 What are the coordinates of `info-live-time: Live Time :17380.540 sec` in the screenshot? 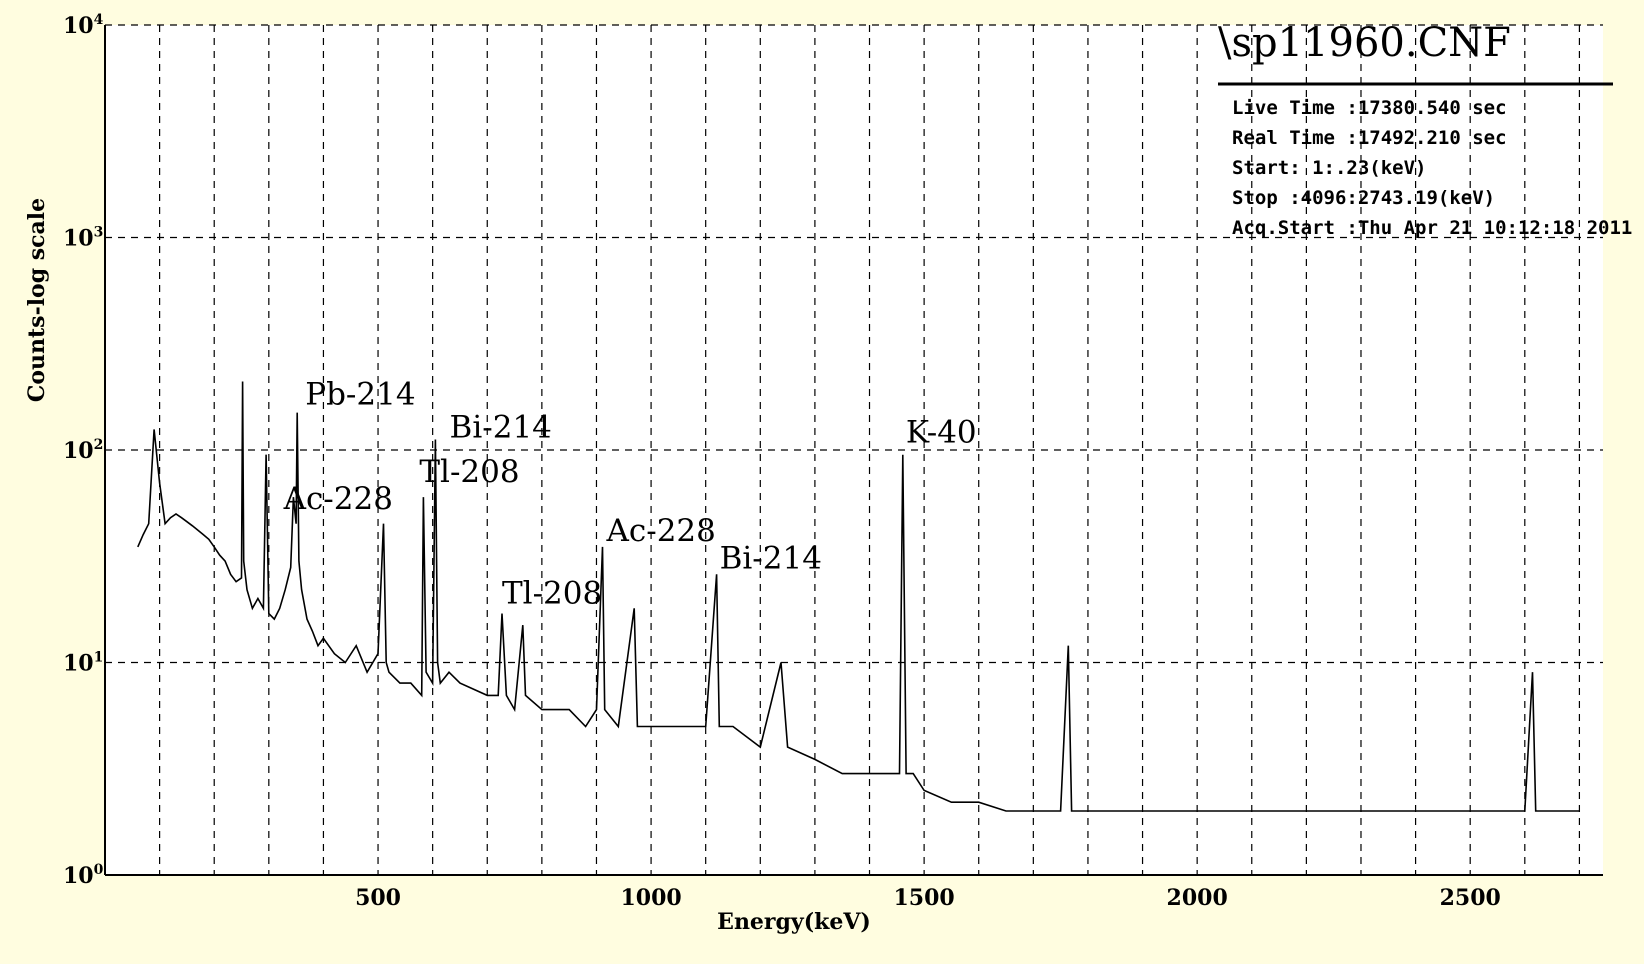 It's located at (1369, 108).